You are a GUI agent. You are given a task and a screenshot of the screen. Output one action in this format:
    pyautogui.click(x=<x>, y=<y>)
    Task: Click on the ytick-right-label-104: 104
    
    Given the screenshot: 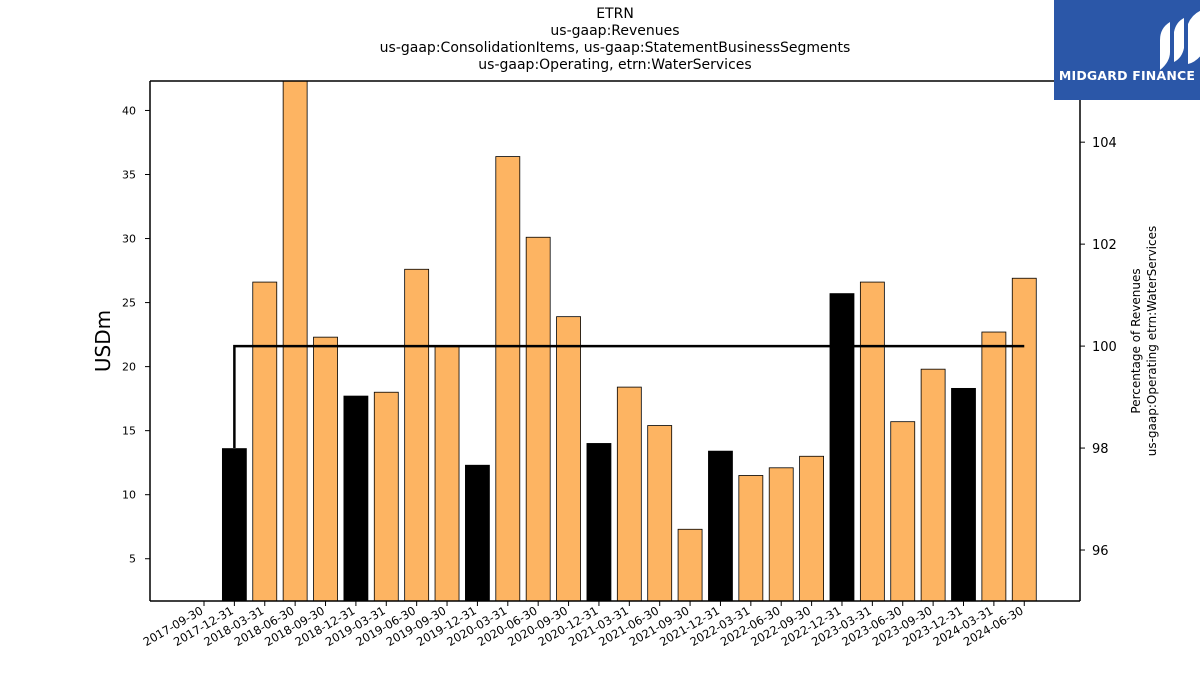 What is the action you would take?
    pyautogui.click(x=1104, y=143)
    